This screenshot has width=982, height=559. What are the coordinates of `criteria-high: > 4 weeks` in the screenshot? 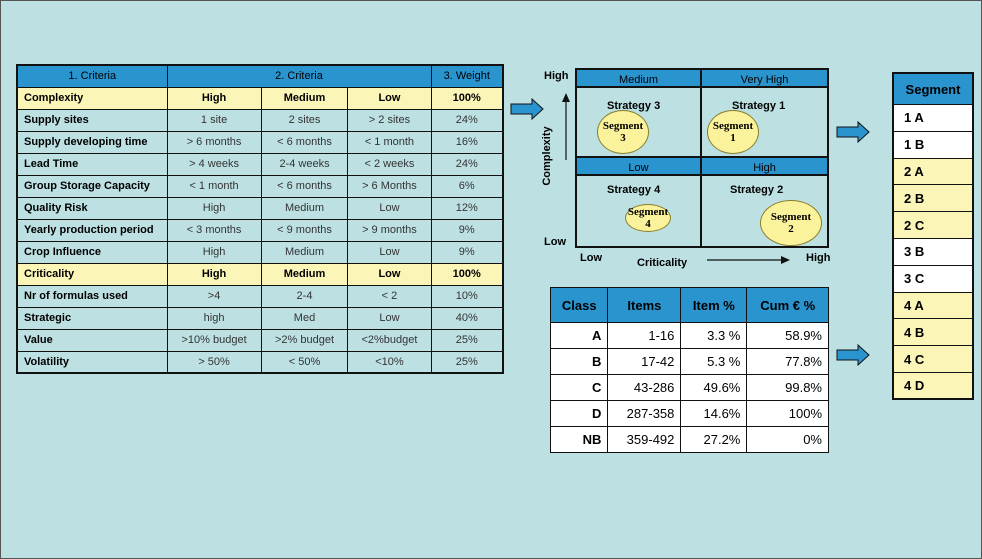 It's located at (214, 164).